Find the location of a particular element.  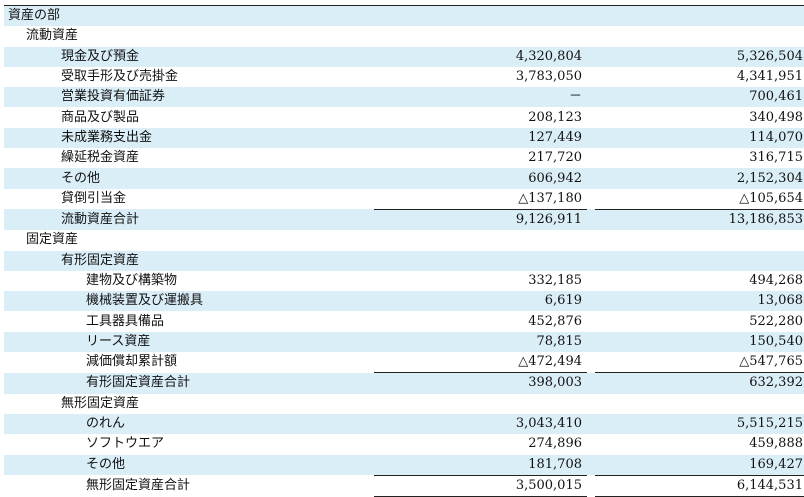

prior-year-value: 4,320,804 is located at coordinates (480, 56).